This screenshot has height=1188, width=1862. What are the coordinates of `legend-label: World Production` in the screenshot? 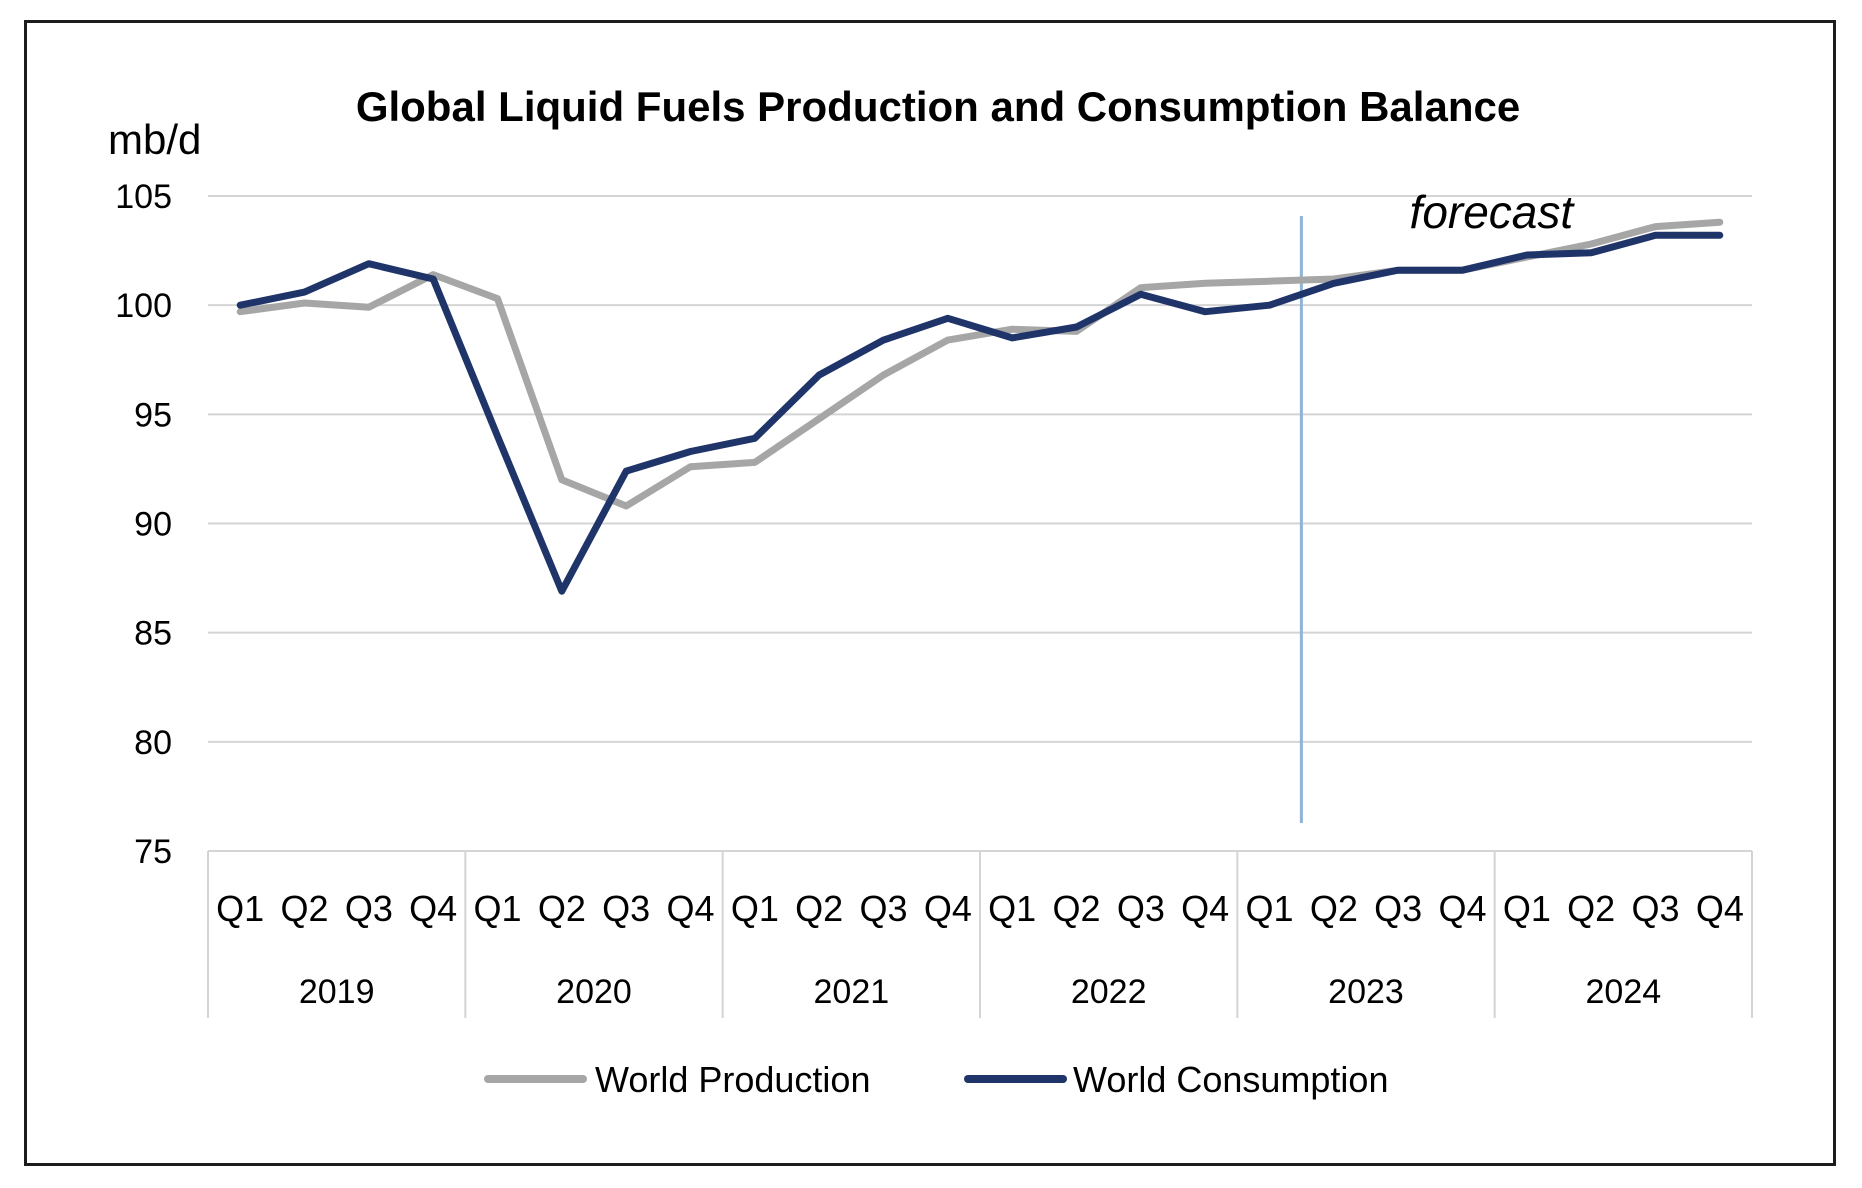 It's located at (732, 1079).